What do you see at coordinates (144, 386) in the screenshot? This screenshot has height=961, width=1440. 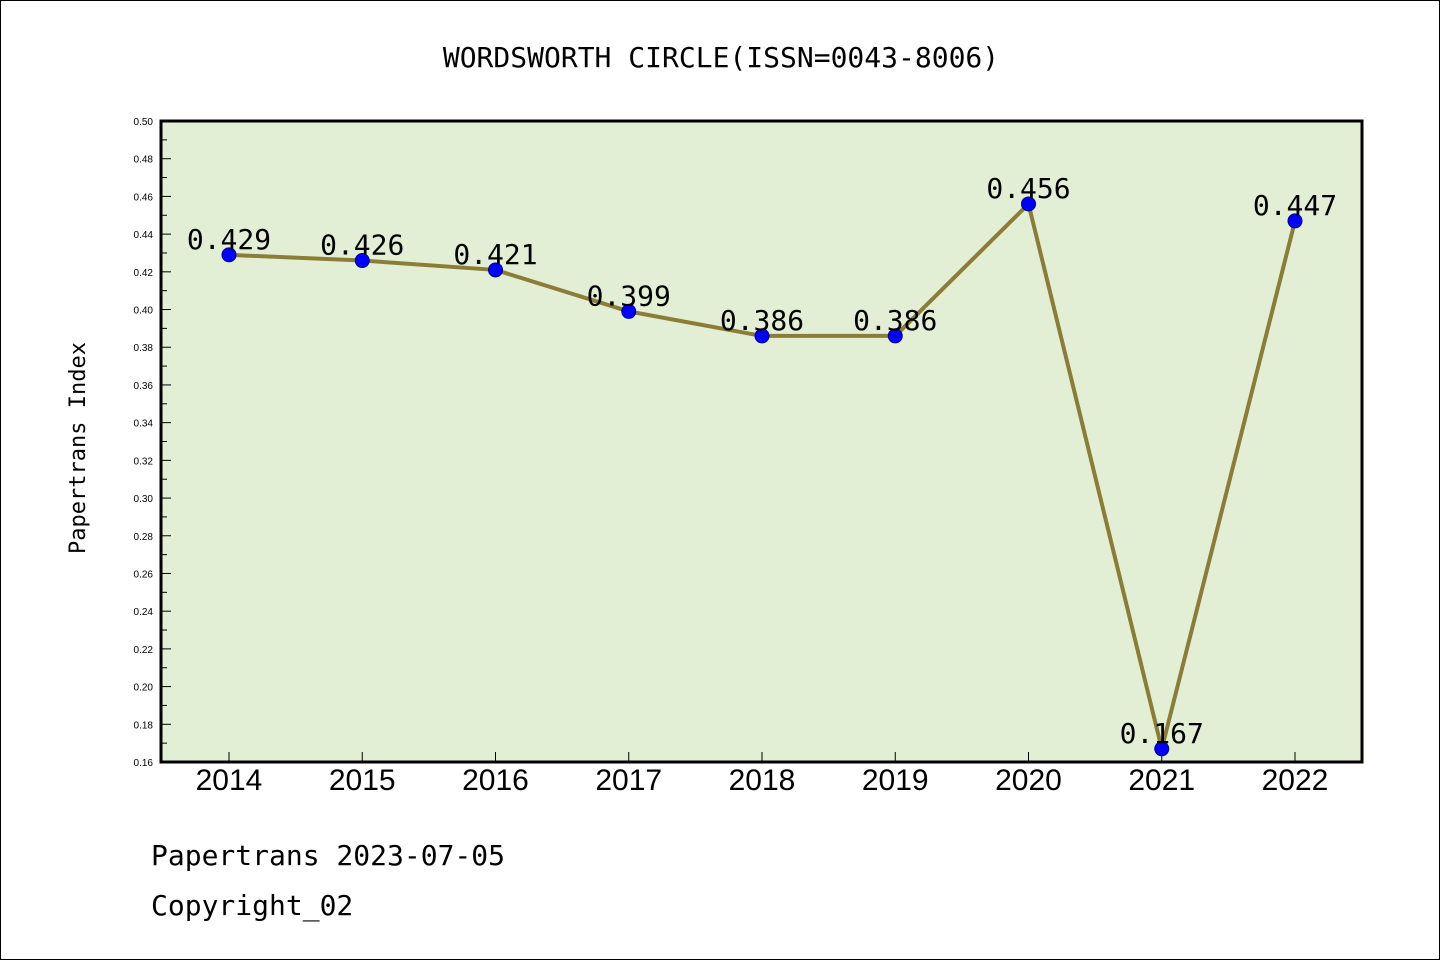 I see `y-tick-label: 0.36` at bounding box center [144, 386].